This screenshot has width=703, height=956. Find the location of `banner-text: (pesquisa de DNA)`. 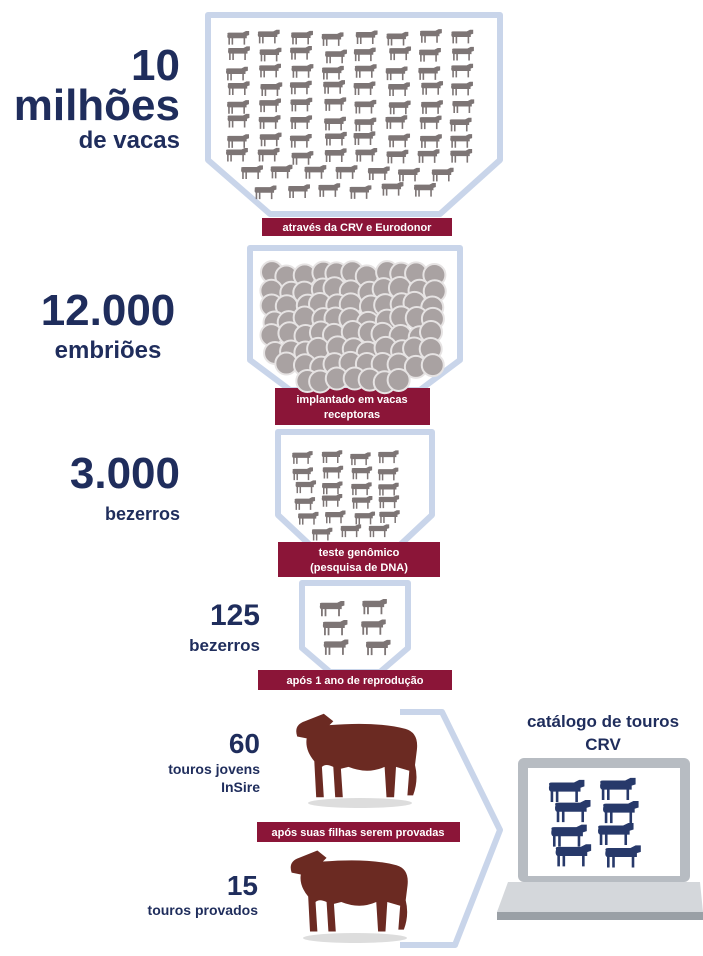

banner-text: (pesquisa de DNA) is located at coordinates (359, 568).